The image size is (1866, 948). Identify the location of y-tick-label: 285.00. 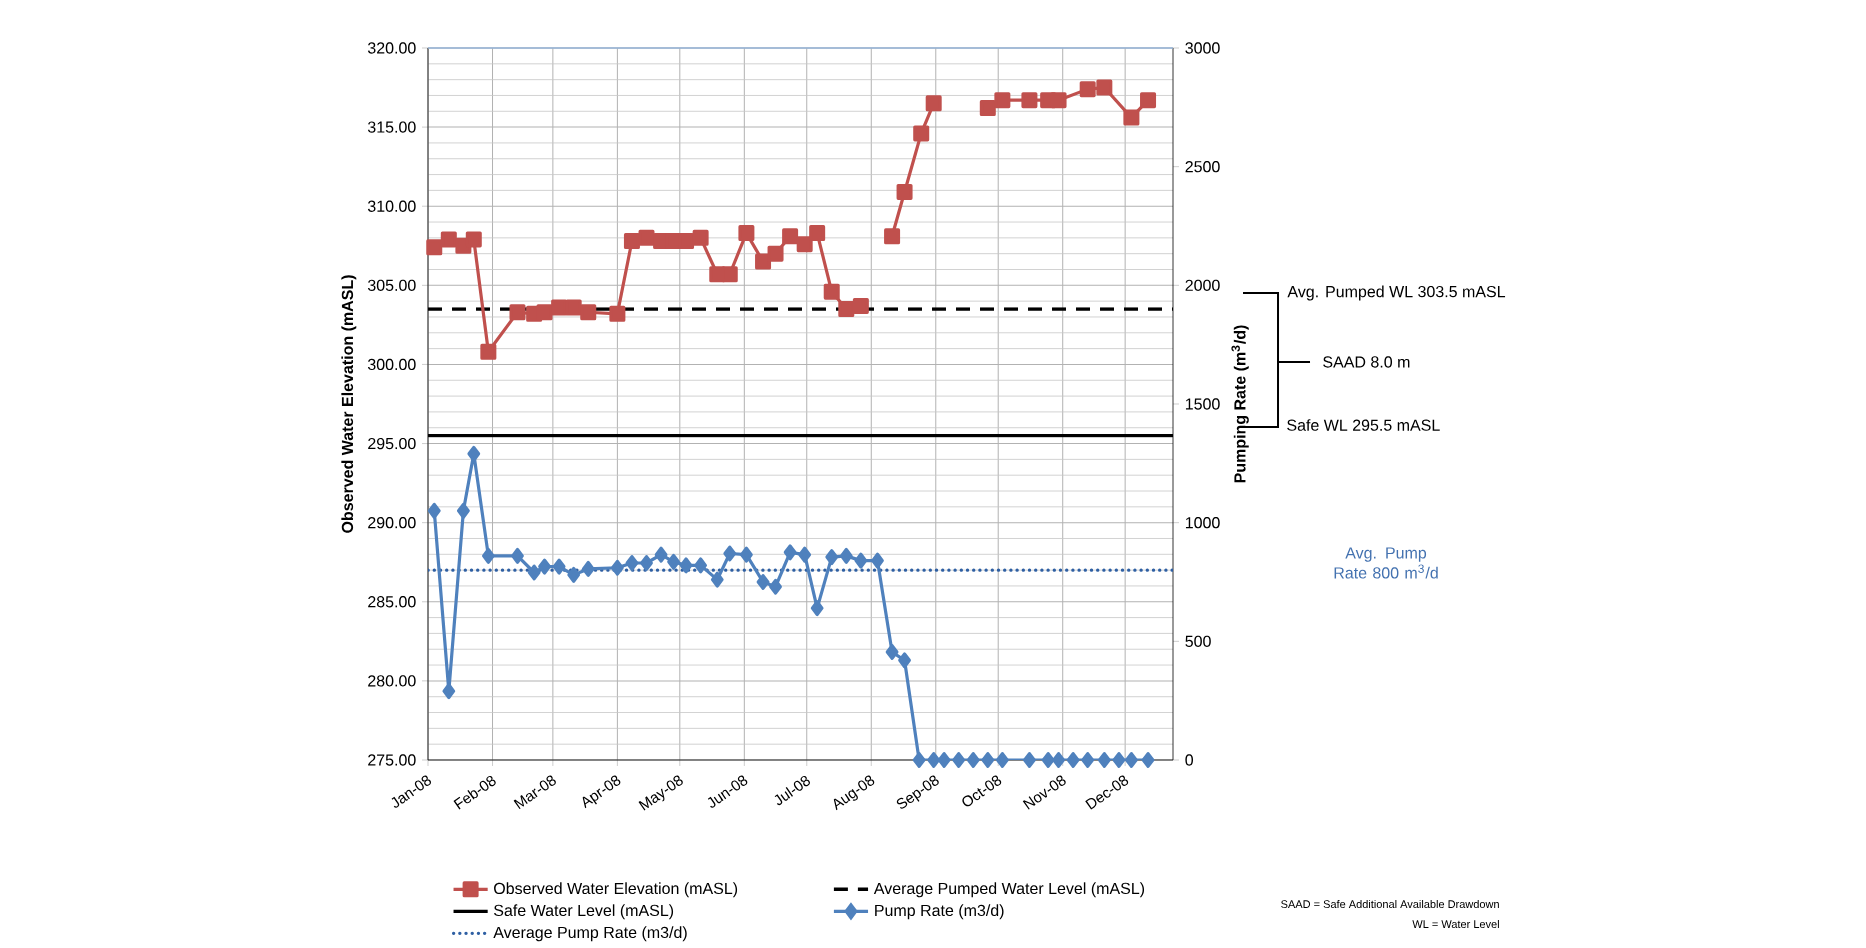
(392, 601).